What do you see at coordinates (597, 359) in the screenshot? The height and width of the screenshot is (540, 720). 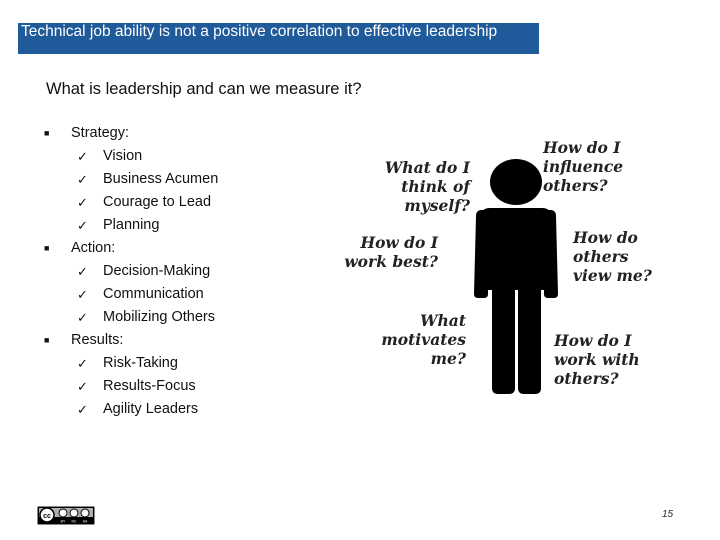 I see `question-work-with-others: How do I work with others?` at bounding box center [597, 359].